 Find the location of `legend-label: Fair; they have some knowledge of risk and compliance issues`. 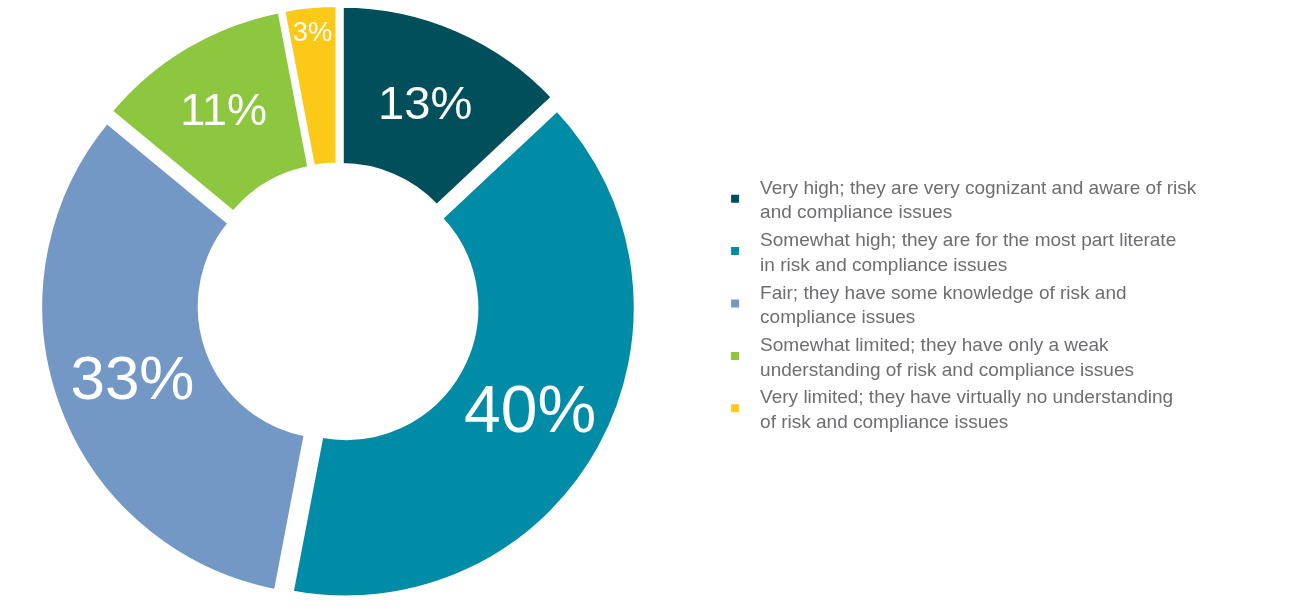

legend-label: Fair; they have some knowledge of risk and compliance issues is located at coordinates (943, 304).